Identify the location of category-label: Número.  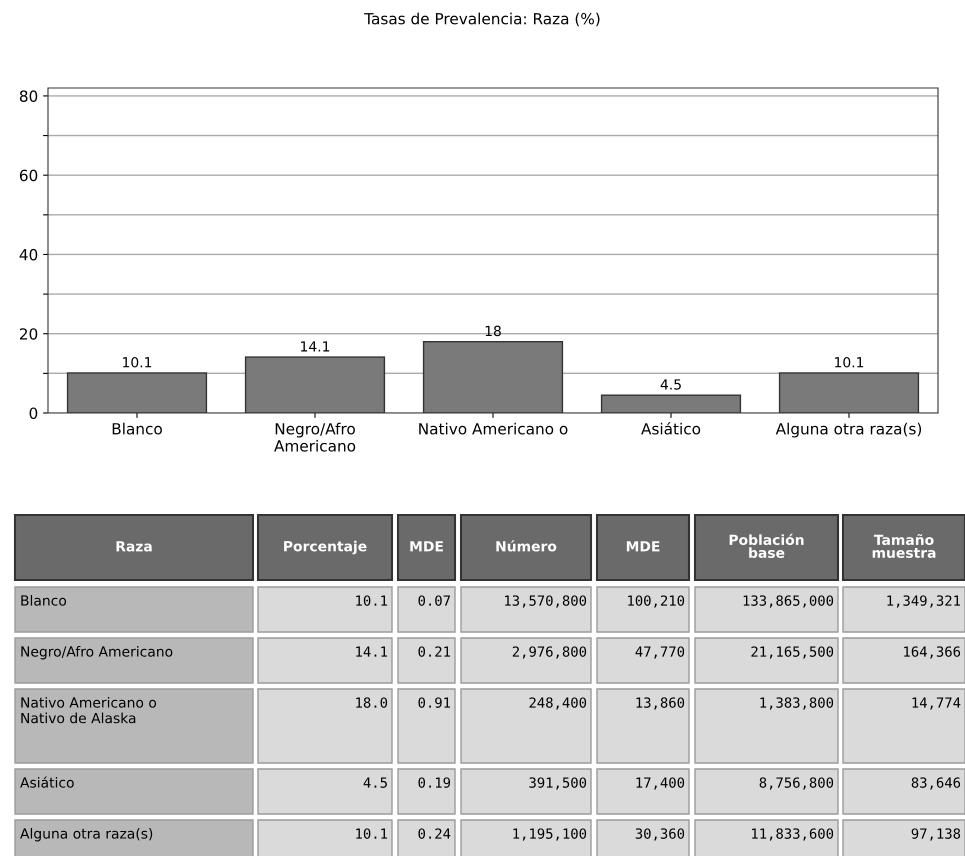
(526, 546).